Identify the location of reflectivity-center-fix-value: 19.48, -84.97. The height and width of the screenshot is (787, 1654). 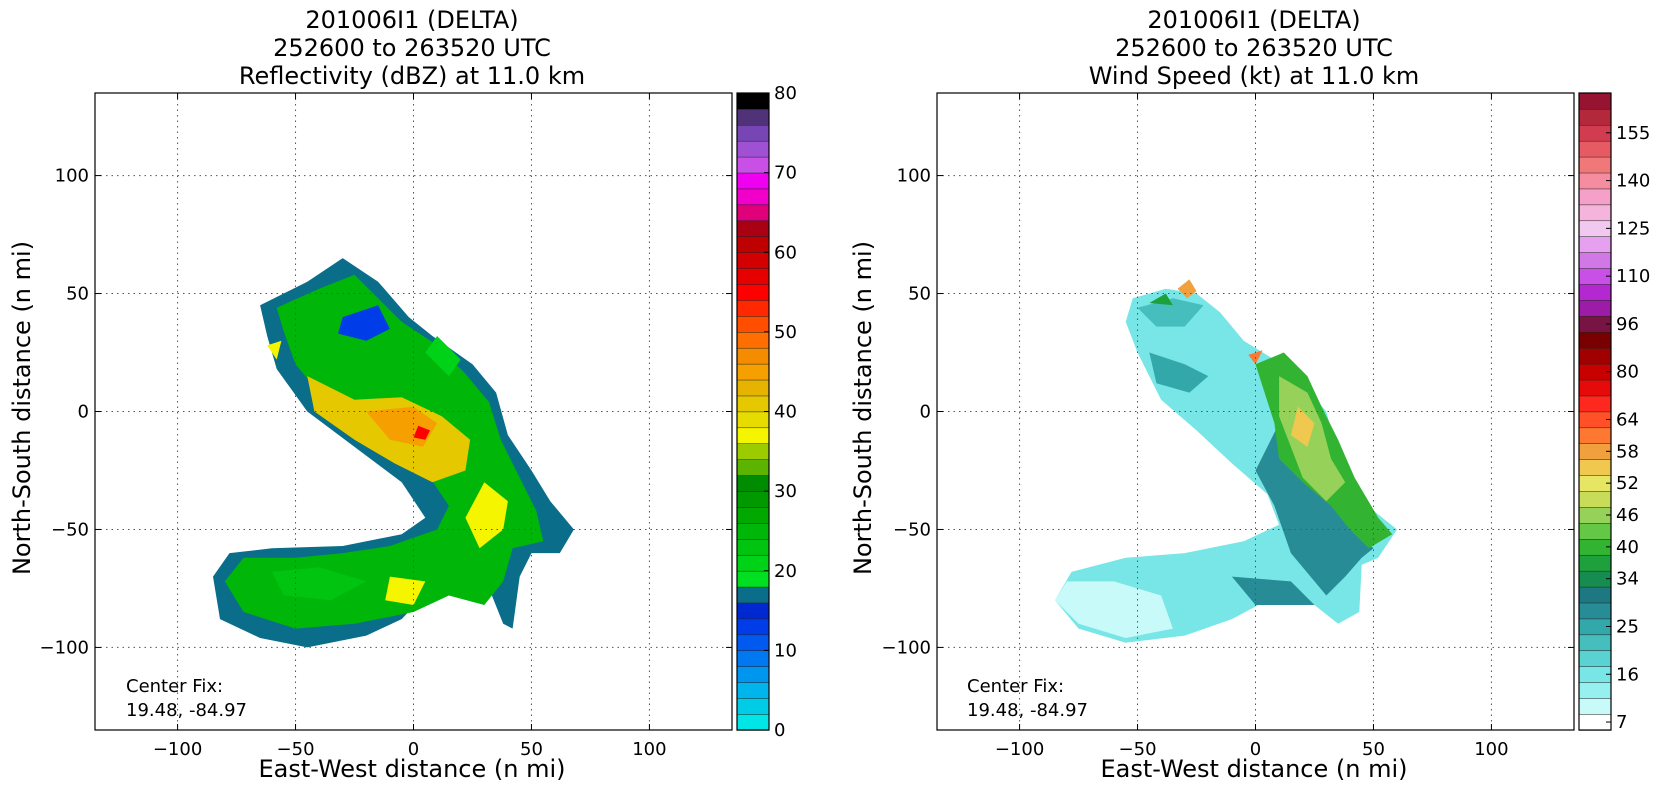
(186, 710).